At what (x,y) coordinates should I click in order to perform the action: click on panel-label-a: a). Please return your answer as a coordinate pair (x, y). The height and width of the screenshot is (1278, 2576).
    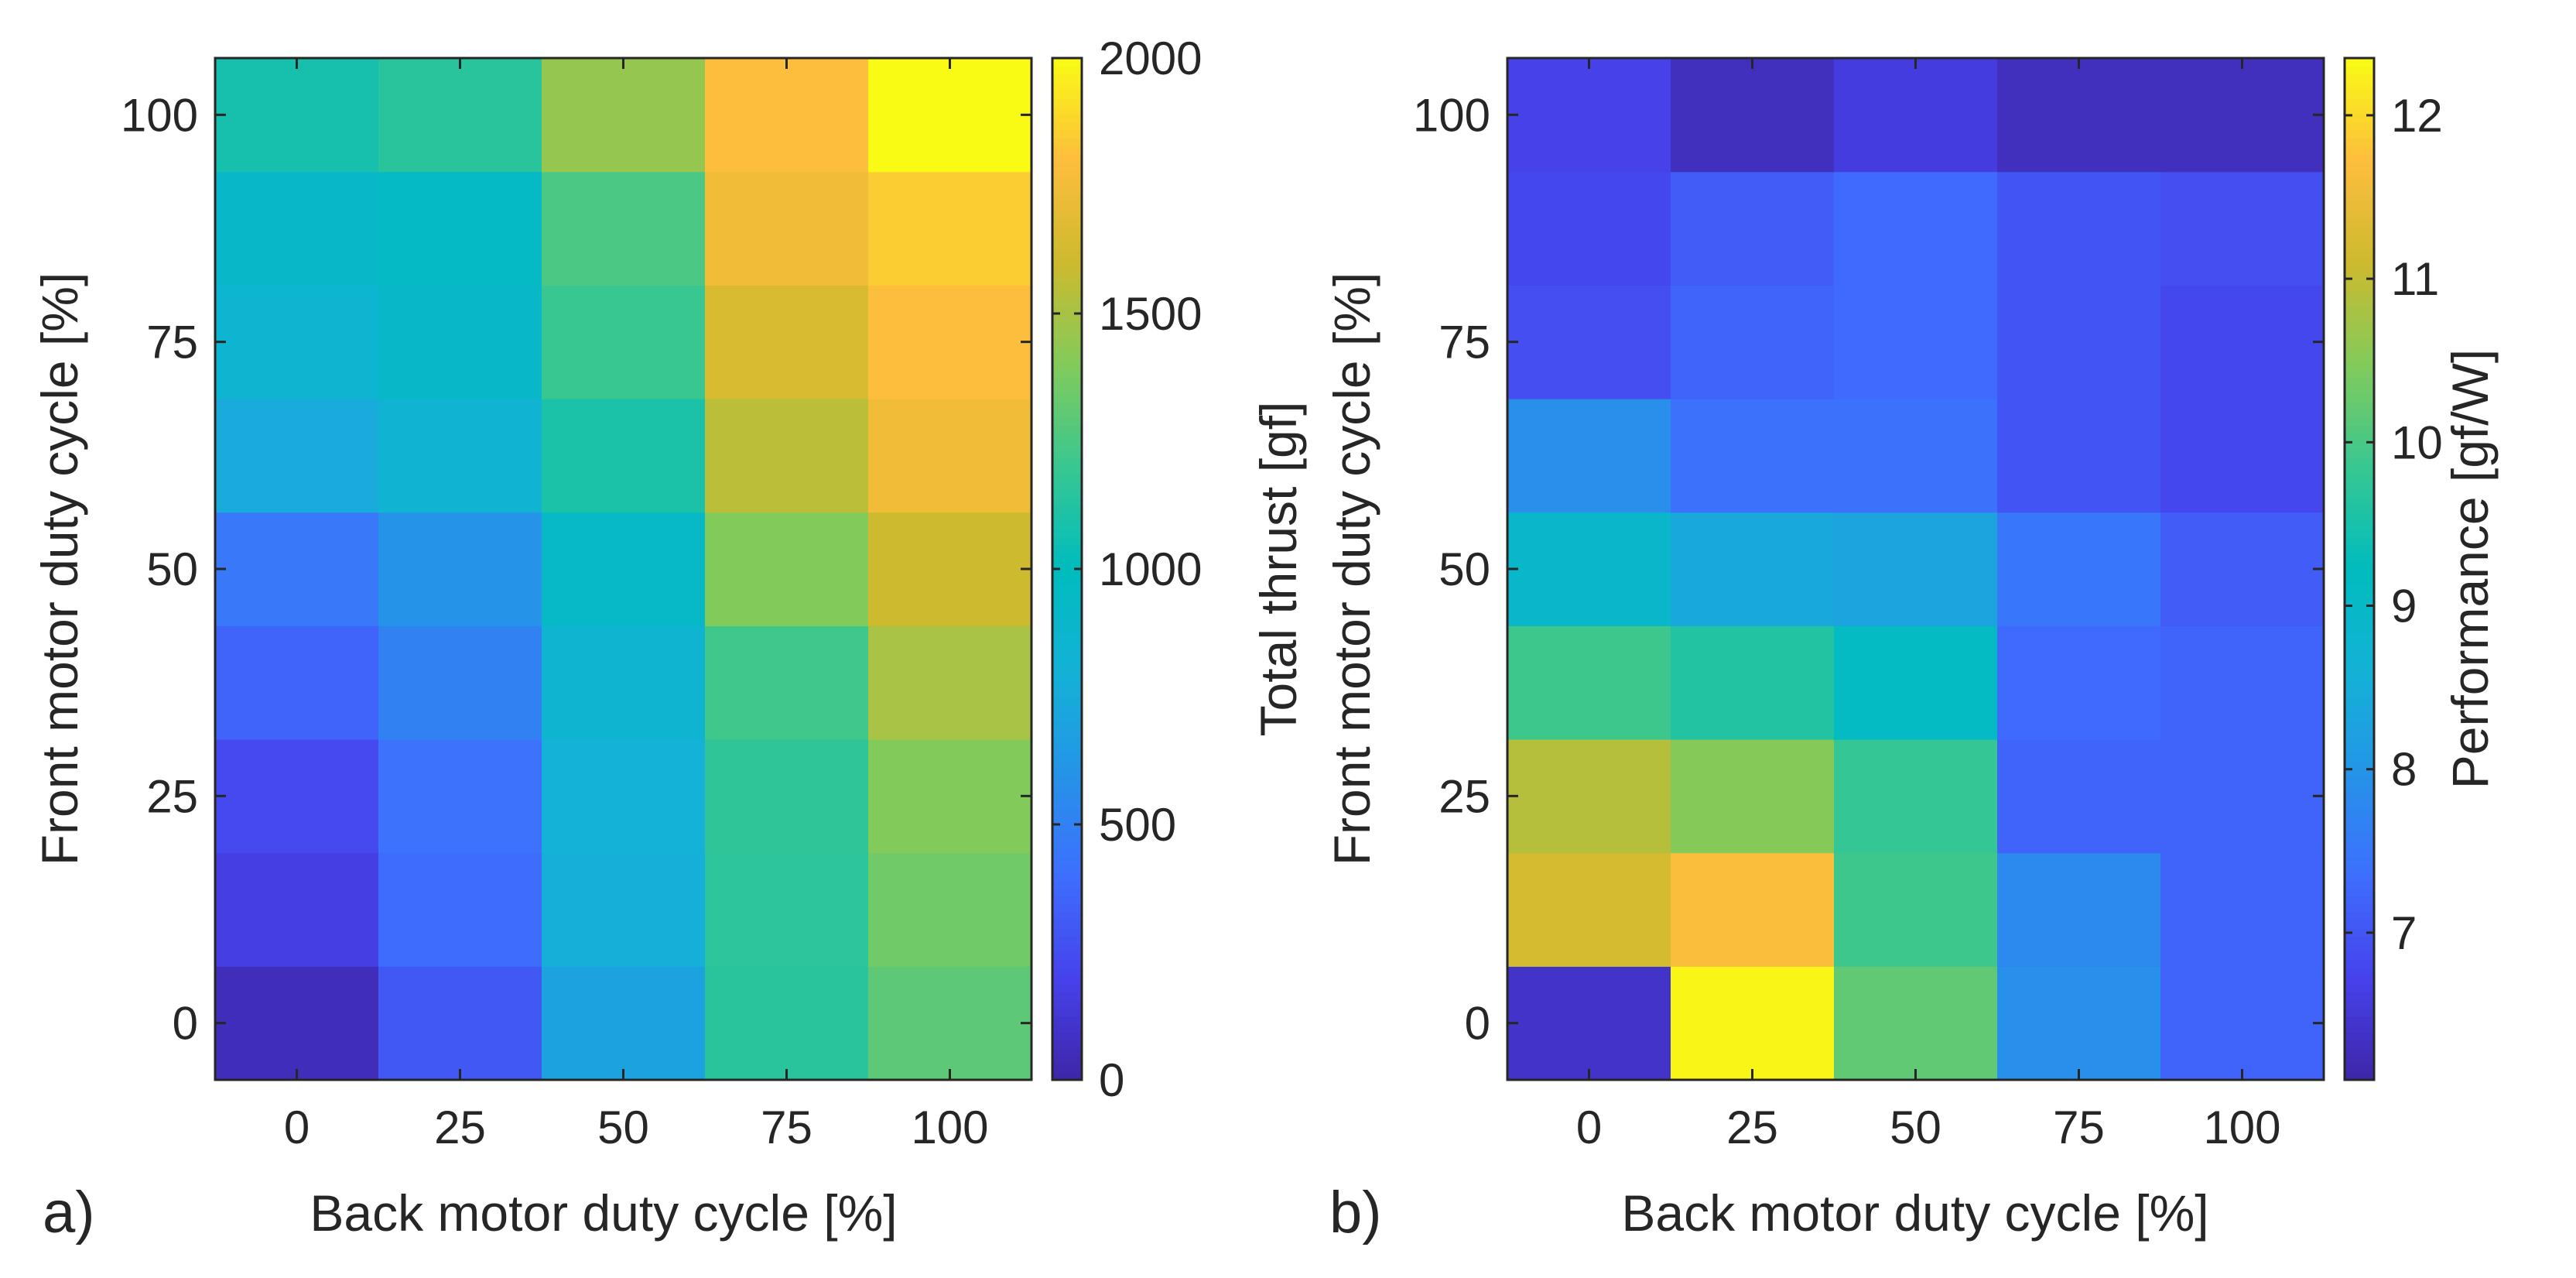
    Looking at the image, I should click on (69, 1212).